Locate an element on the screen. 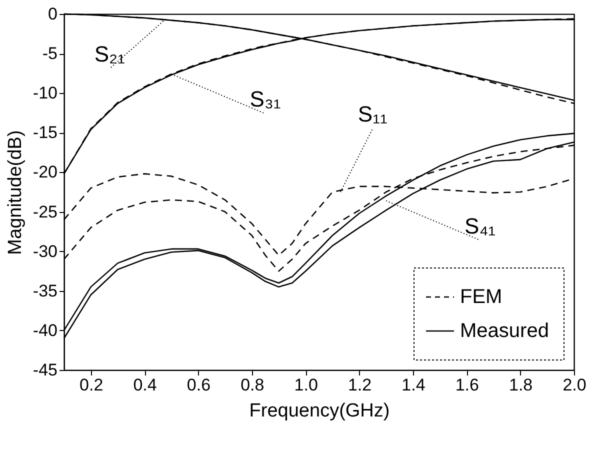 This screenshot has height=452, width=608. annotation: S₄₁ is located at coordinates (480, 225).